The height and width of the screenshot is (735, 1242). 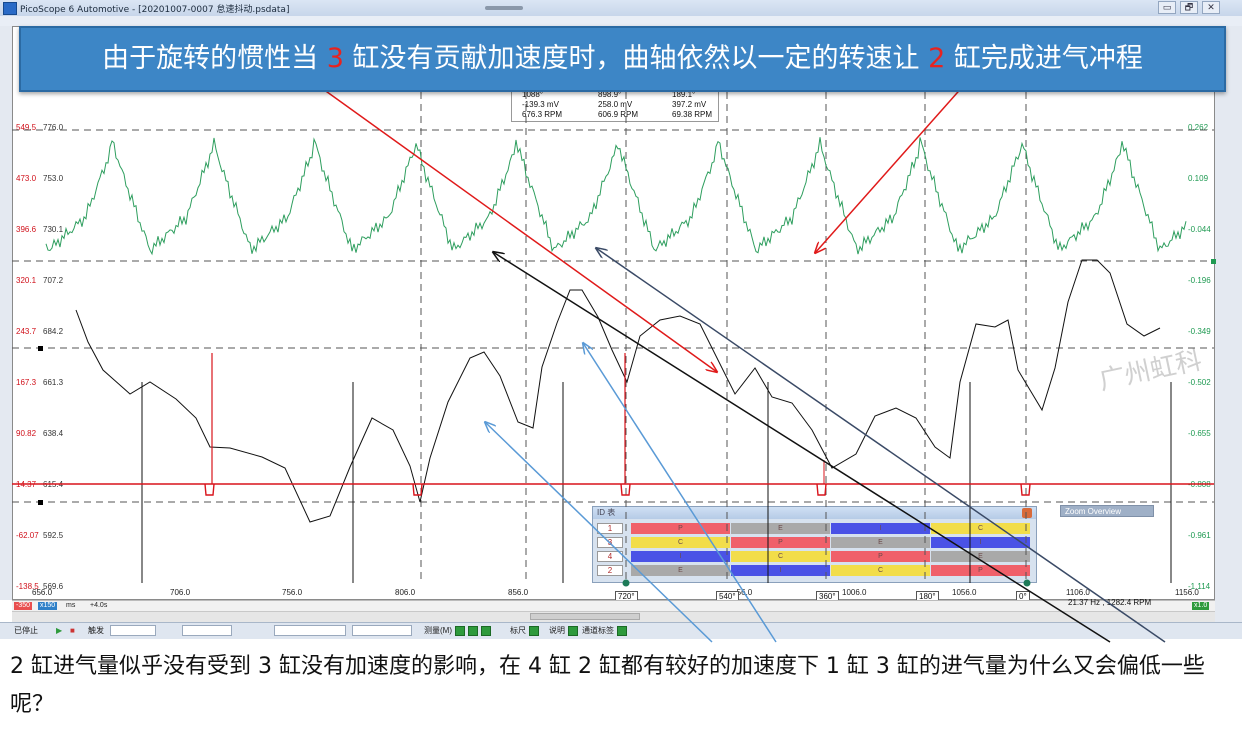 I want to click on trigger-mode-select, so click(x=133, y=630).